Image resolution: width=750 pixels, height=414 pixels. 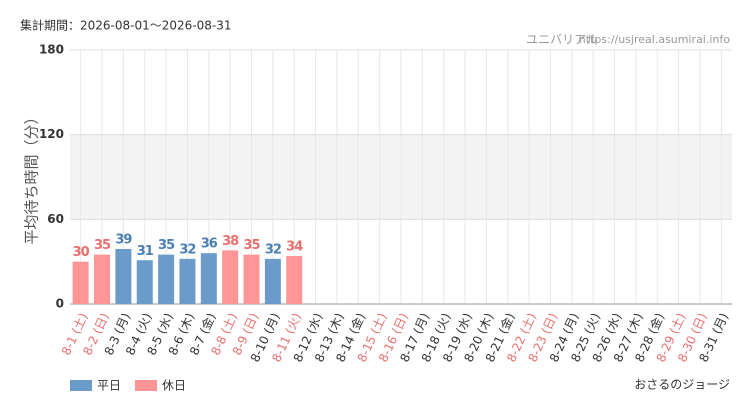 I want to click on legend-label: 休日, so click(x=174, y=386).